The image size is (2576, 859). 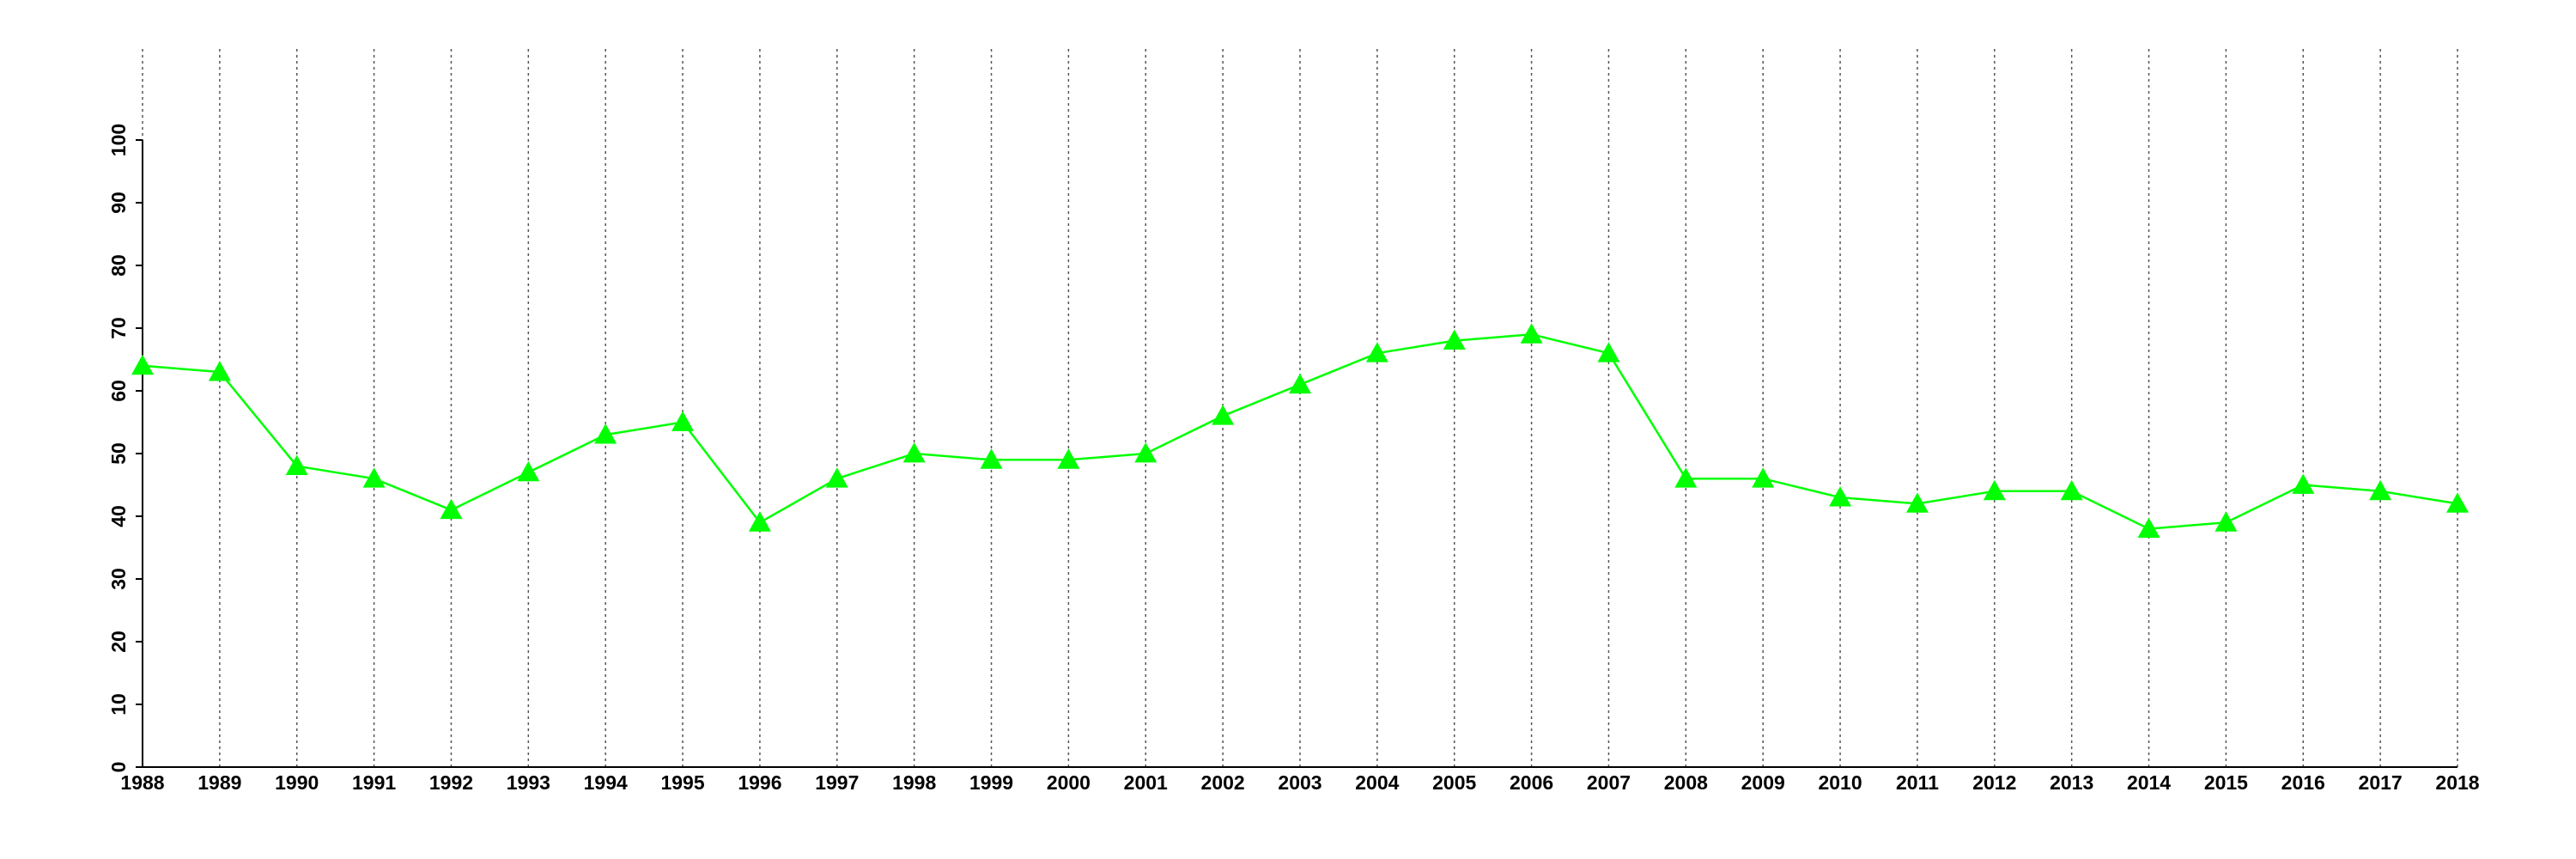 What do you see at coordinates (1223, 783) in the screenshot?
I see `x-tick-label: 2002` at bounding box center [1223, 783].